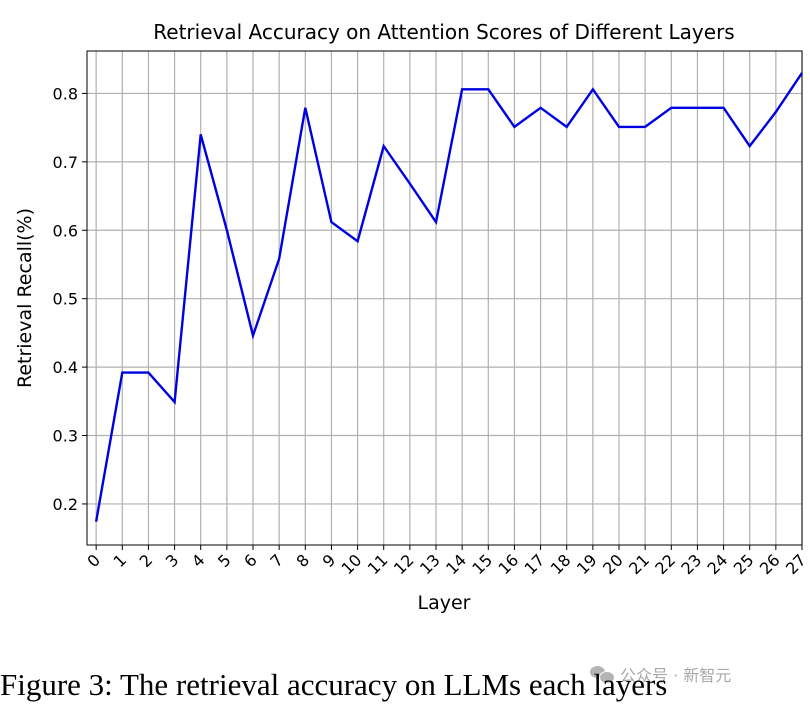 The height and width of the screenshot is (706, 810). Describe the element at coordinates (508, 564) in the screenshot. I see `x-tick-label: 16` at that location.